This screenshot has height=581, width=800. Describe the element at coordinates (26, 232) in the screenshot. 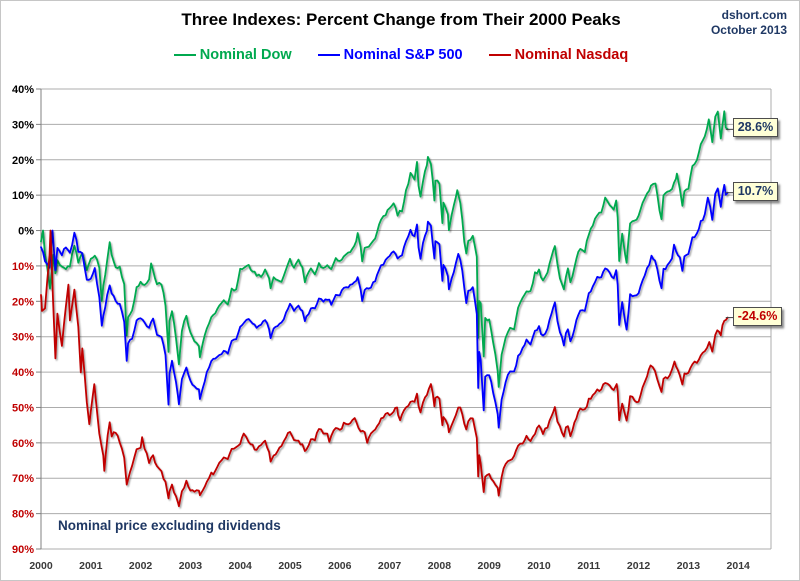

I see `svg-text: 0%` at that location.